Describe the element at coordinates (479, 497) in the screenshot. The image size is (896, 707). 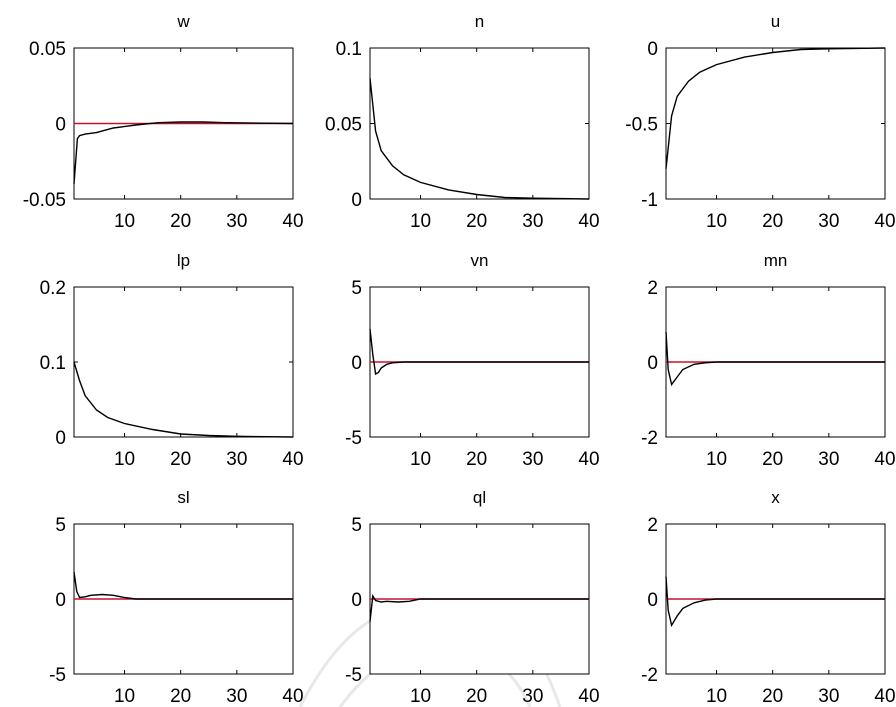
I see `subplot-title: ql` at that location.